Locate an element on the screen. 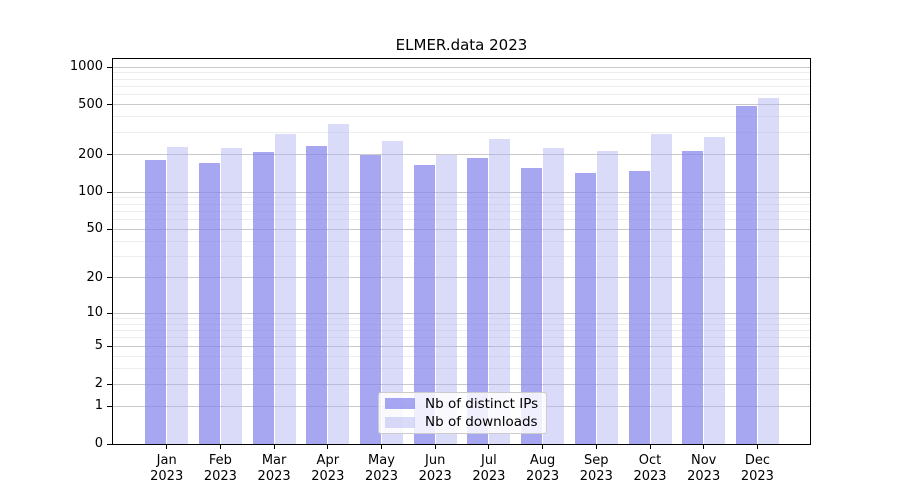 This screenshot has height=500, width=900. bar-downloads-feb is located at coordinates (231, 296).